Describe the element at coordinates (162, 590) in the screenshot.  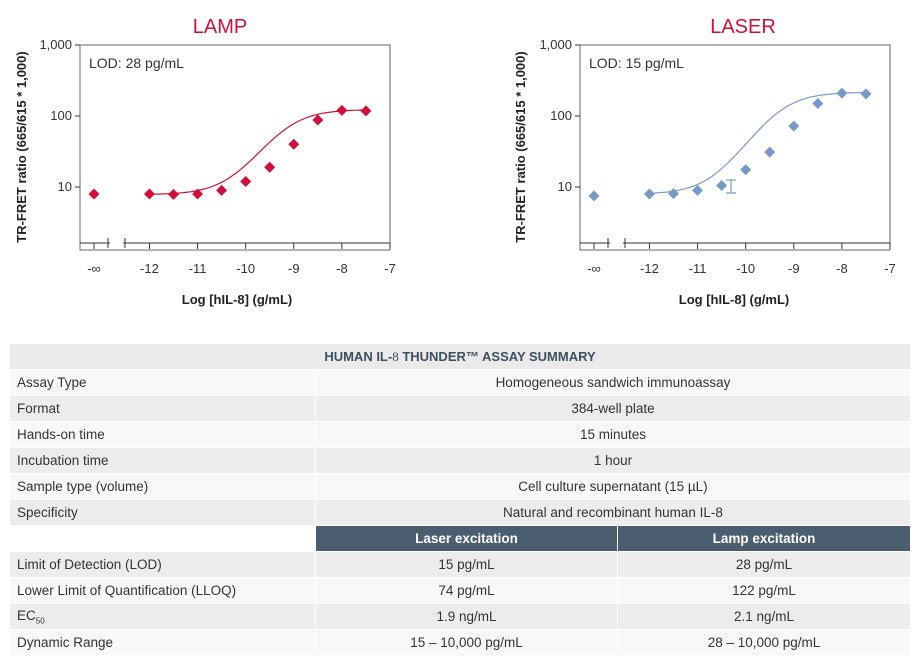
I see `row-label: Lower Limit of Quantification (LLOQ)` at that location.